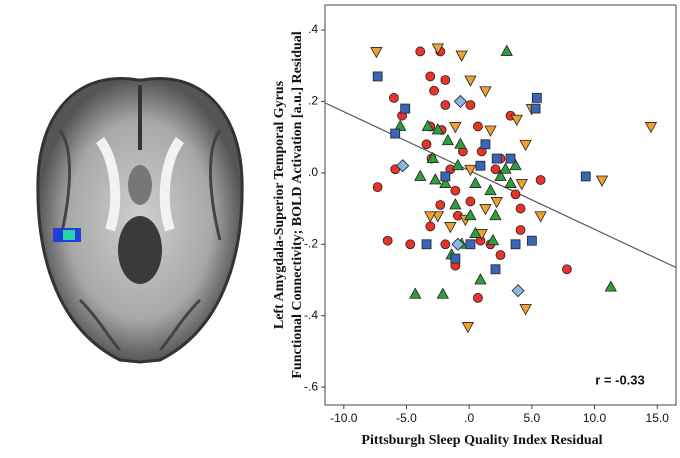 This screenshot has height=458, width=680. What do you see at coordinates (406, 418) in the screenshot?
I see `x-tick-label: -5.0` at bounding box center [406, 418].